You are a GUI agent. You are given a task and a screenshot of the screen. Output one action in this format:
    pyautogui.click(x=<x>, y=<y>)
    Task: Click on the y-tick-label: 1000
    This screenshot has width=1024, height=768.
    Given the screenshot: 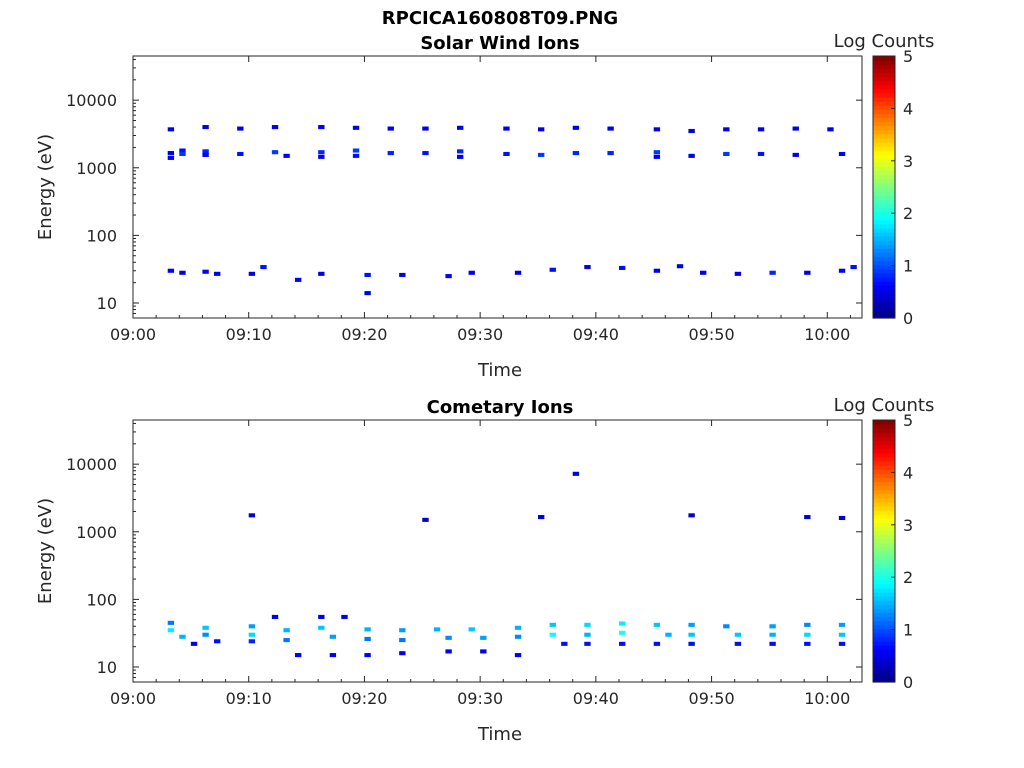 What is the action you would take?
    pyautogui.click(x=96, y=168)
    